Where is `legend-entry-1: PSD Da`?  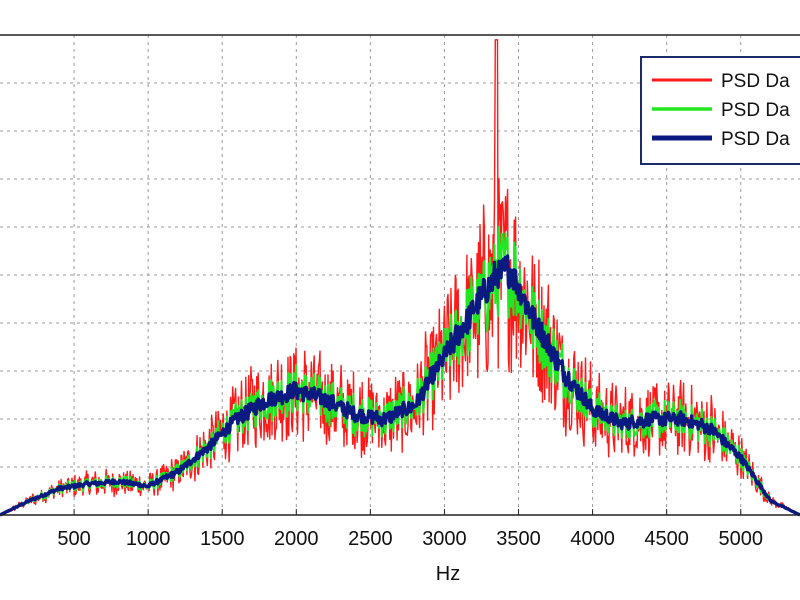 legend-entry-1: PSD Da is located at coordinates (755, 81).